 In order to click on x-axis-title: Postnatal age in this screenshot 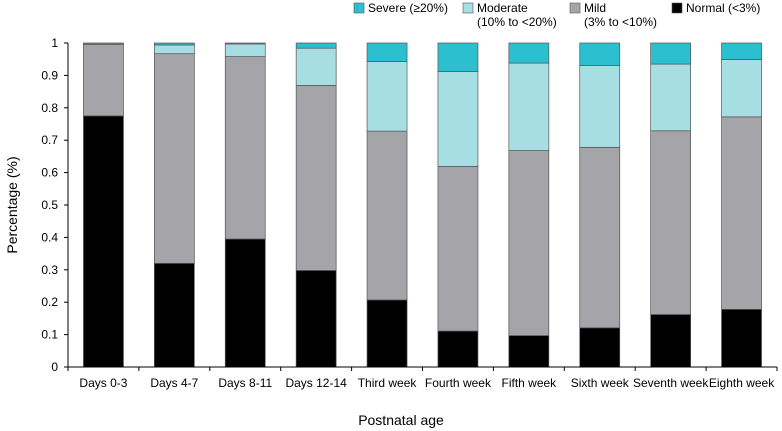, I will do `click(401, 420)`.